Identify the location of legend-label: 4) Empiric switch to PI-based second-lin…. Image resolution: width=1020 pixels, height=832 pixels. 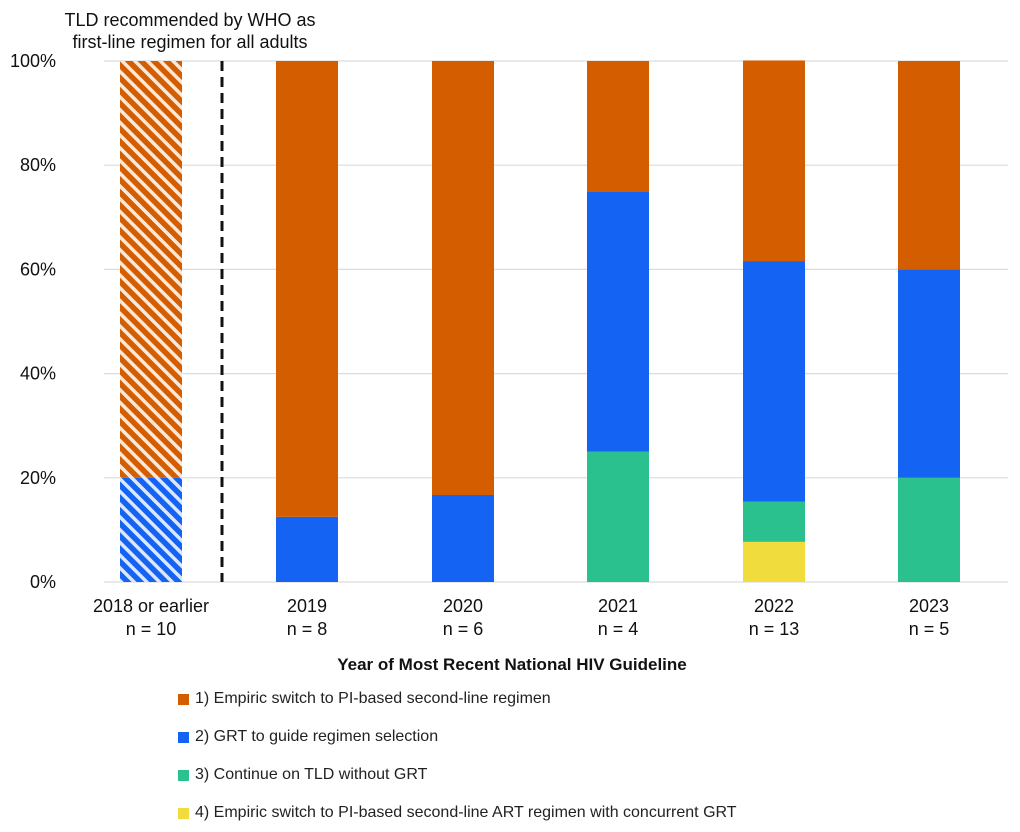
(466, 812).